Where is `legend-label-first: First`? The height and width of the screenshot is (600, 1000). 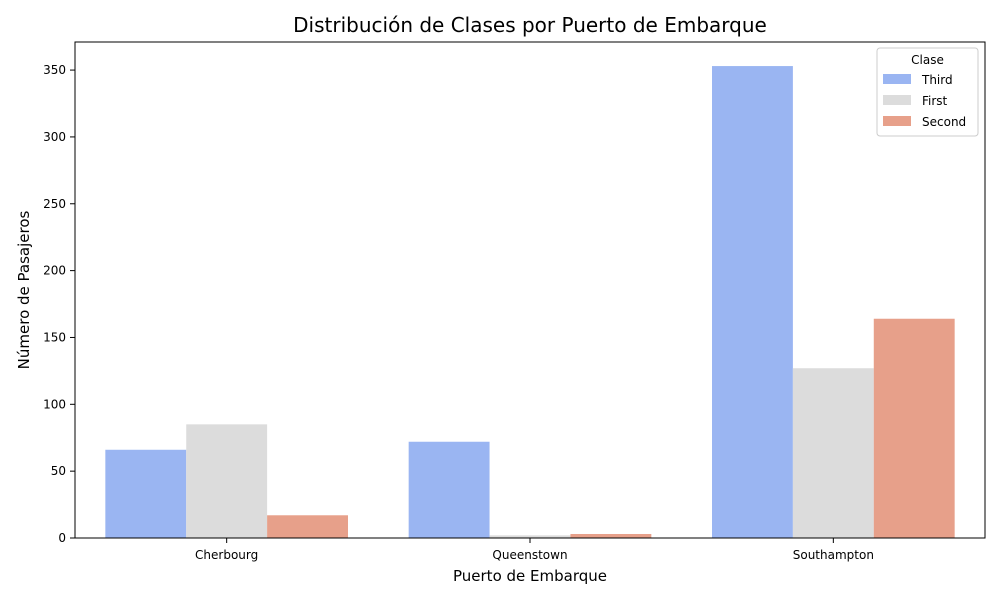
legend-label-first: First is located at coordinates (935, 101).